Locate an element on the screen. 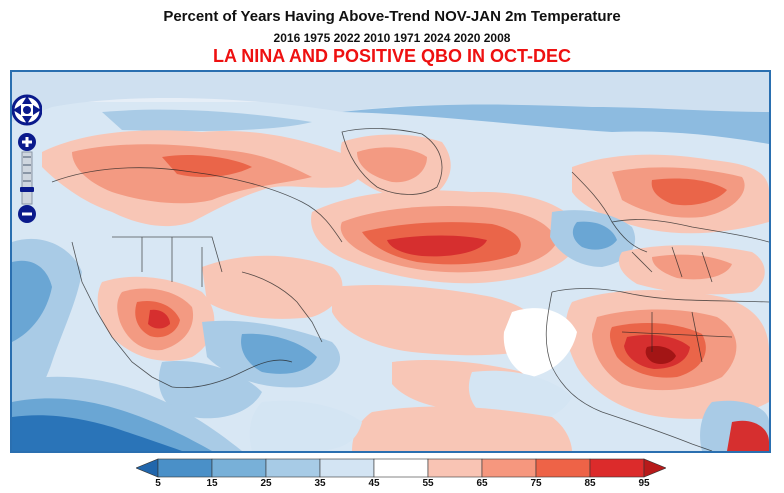  zoom-slider is located at coordinates (27, 178).